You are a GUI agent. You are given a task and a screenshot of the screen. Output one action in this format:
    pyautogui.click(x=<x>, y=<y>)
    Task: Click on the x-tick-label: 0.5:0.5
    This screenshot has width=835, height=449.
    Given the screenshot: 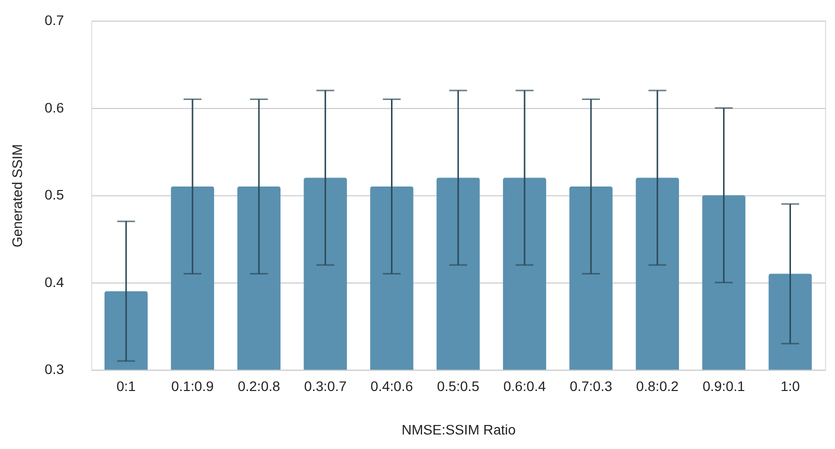 What is the action you would take?
    pyautogui.click(x=458, y=386)
    